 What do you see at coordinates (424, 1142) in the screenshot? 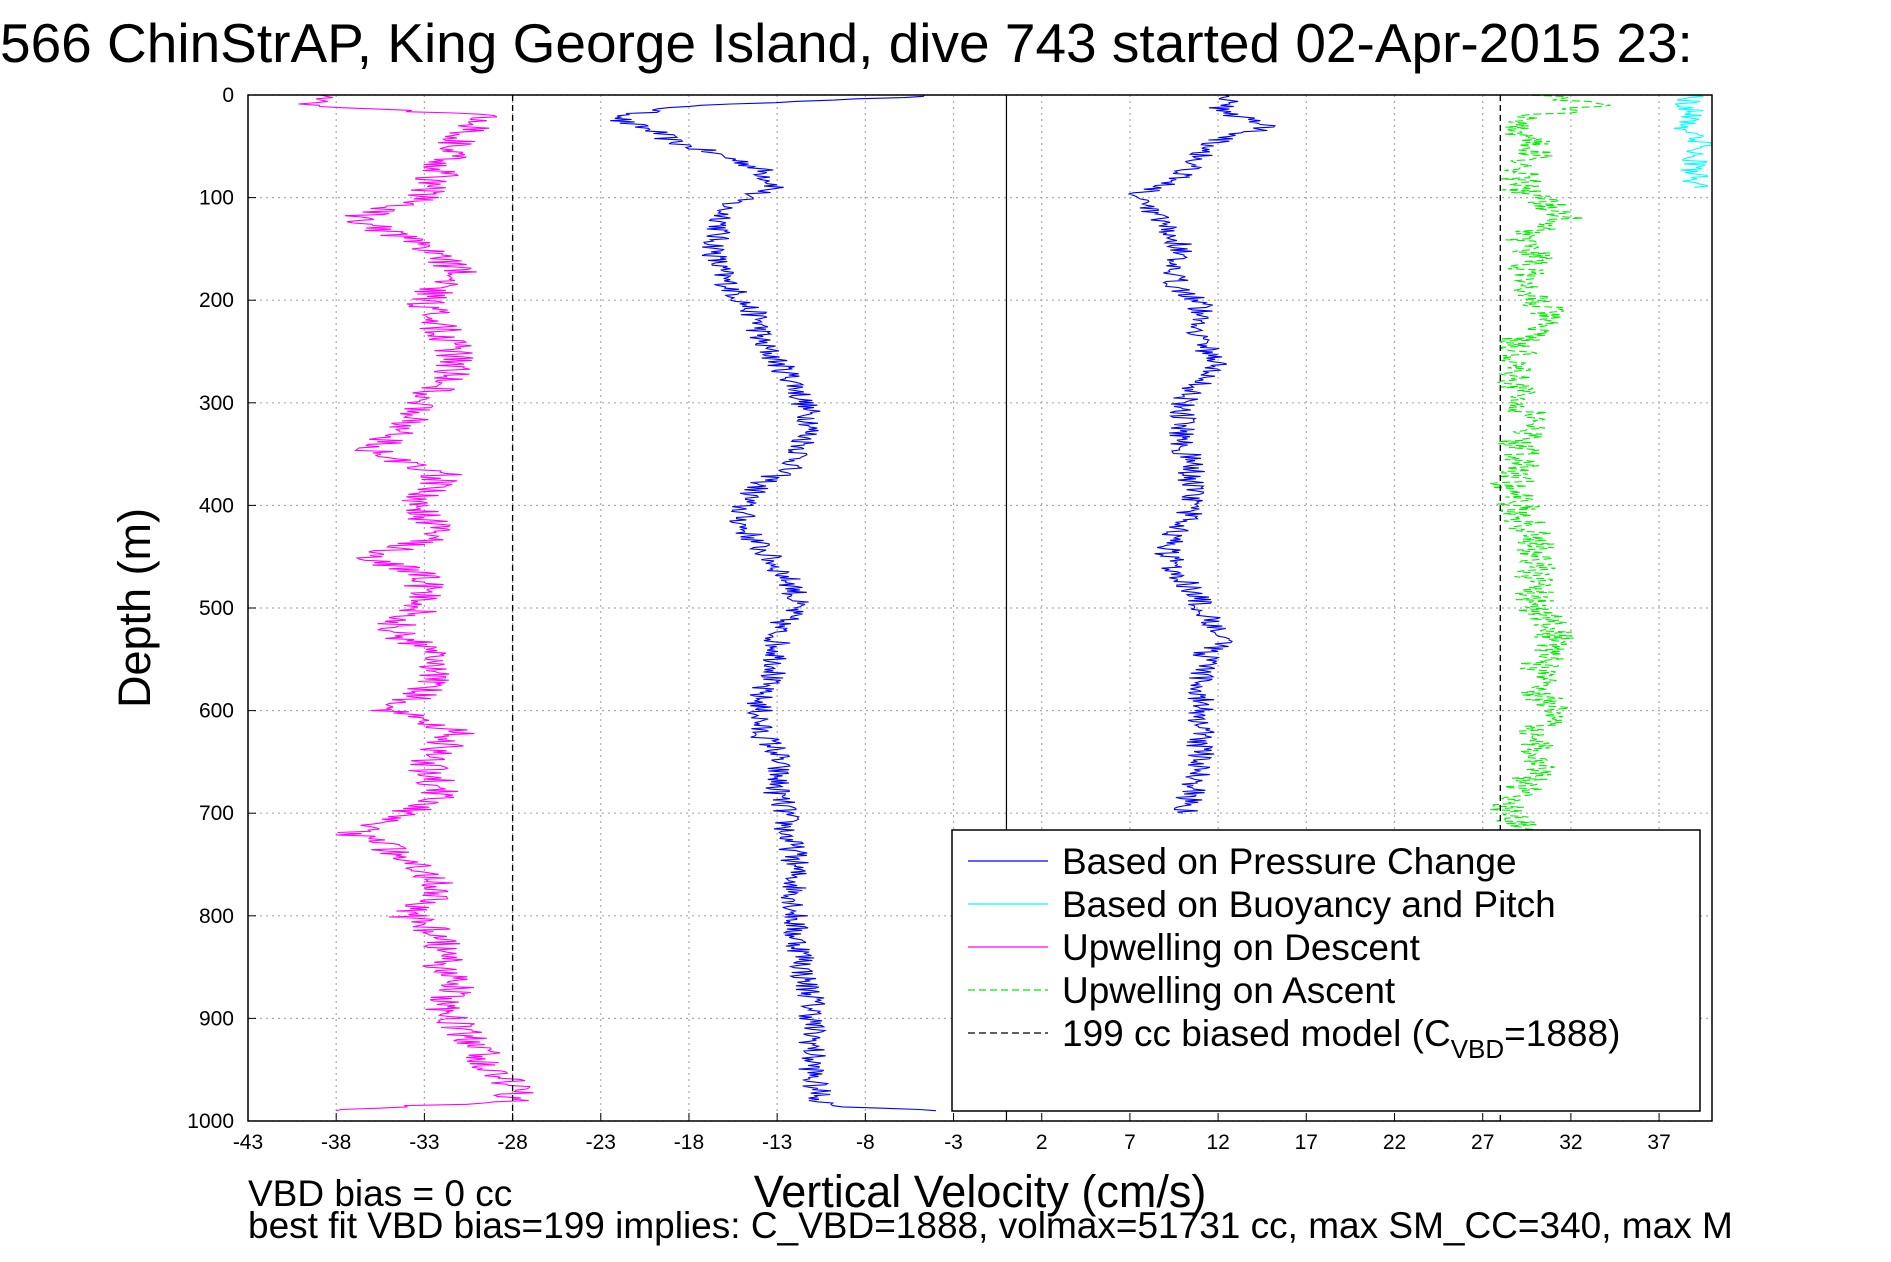
I see `x-tick-label: -33` at bounding box center [424, 1142].